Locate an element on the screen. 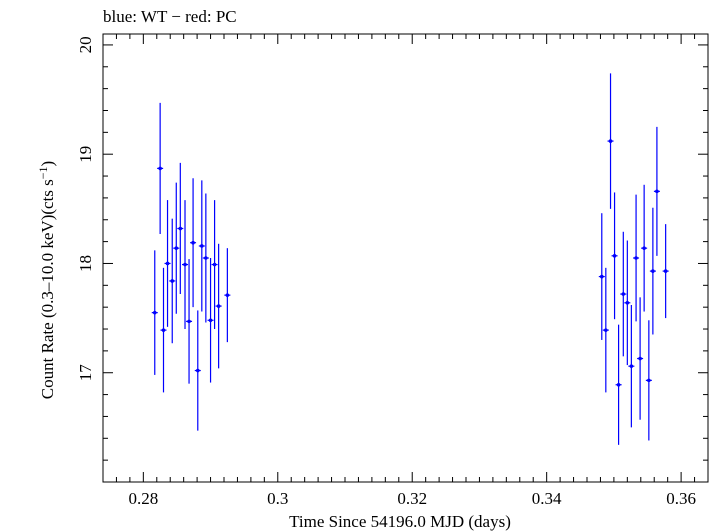  y-tick-label: 20 is located at coordinates (85, 44).